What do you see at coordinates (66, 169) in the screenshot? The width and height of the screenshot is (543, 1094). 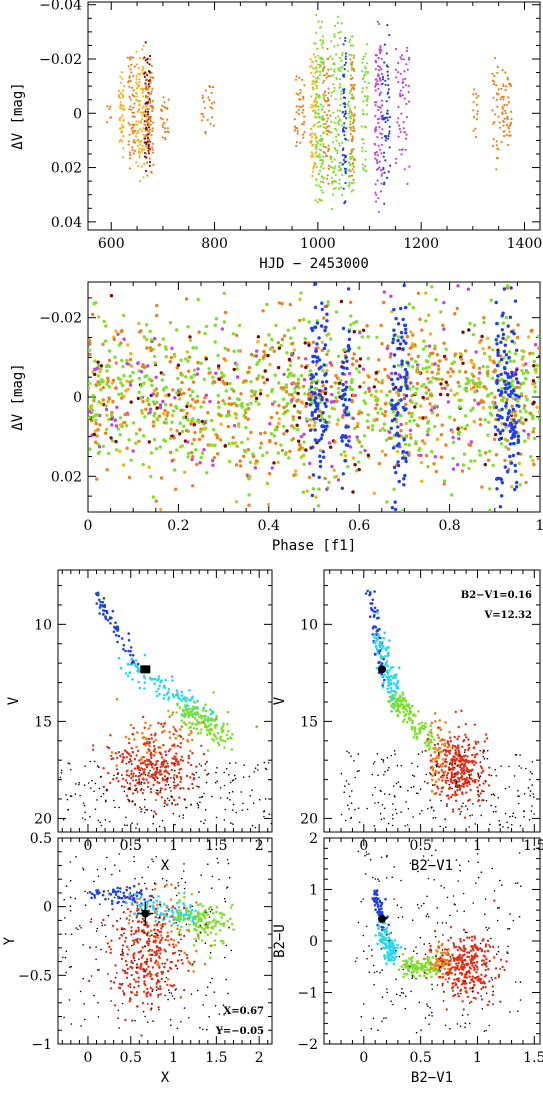 I see `light-curve-ytick-label: 0.02` at bounding box center [66, 169].